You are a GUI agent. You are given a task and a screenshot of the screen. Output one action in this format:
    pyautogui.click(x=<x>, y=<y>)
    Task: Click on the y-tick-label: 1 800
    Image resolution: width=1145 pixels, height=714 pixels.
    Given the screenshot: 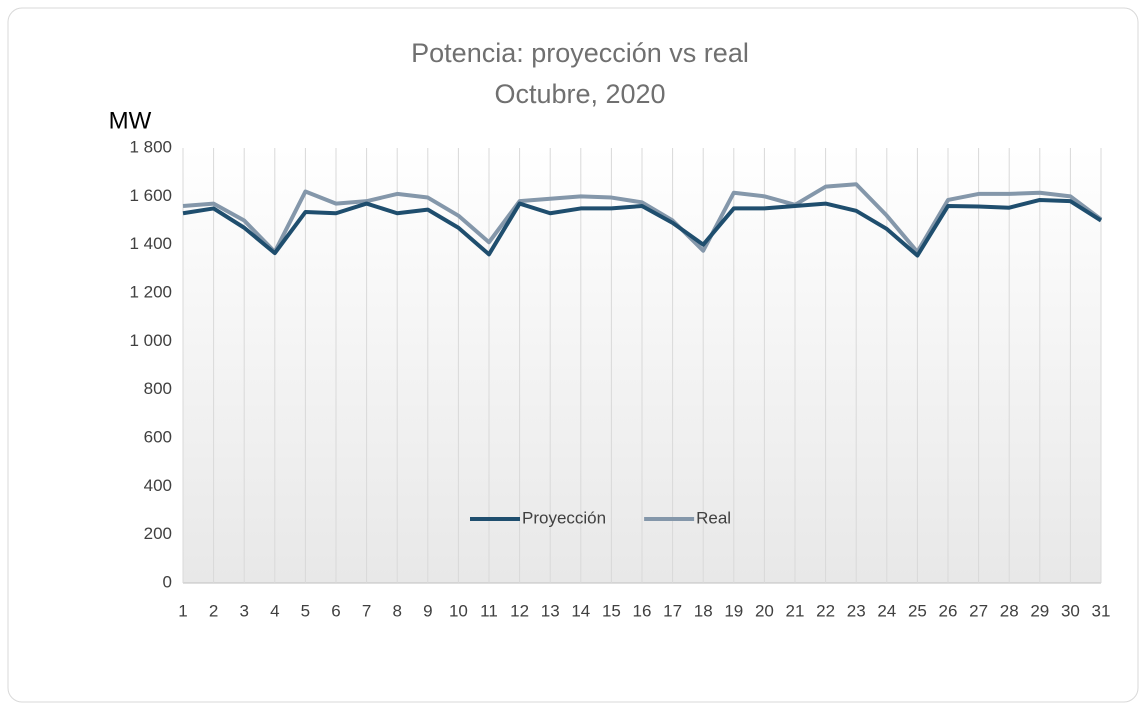 What is the action you would take?
    pyautogui.click(x=150, y=146)
    